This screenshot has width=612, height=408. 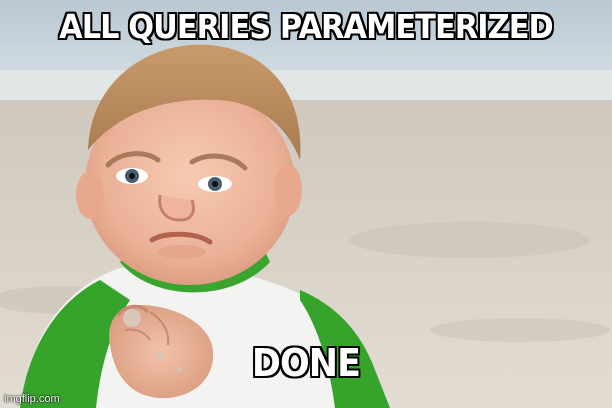 What do you see at coordinates (306, 363) in the screenshot?
I see `bottom-caption: DONE` at bounding box center [306, 363].